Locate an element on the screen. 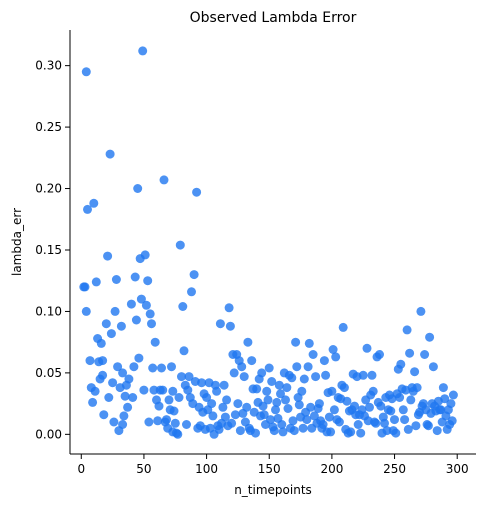 The image size is (489, 506). x-tick-label: 100 is located at coordinates (206, 469).